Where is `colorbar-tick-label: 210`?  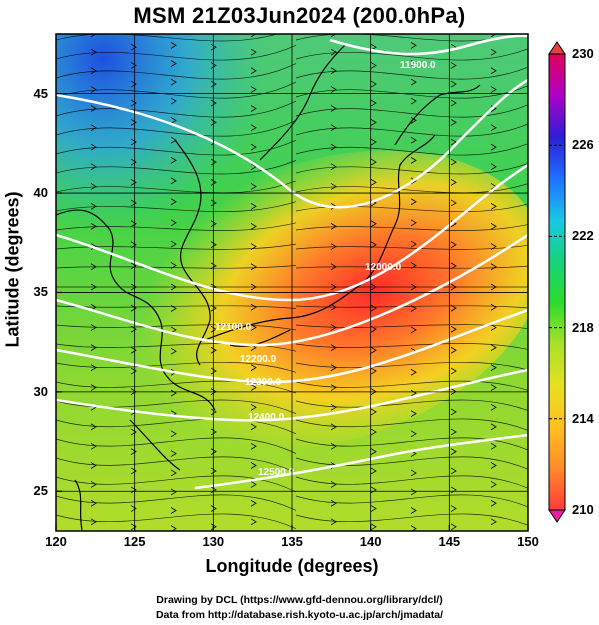
colorbar-tick-label: 210 is located at coordinates (583, 509).